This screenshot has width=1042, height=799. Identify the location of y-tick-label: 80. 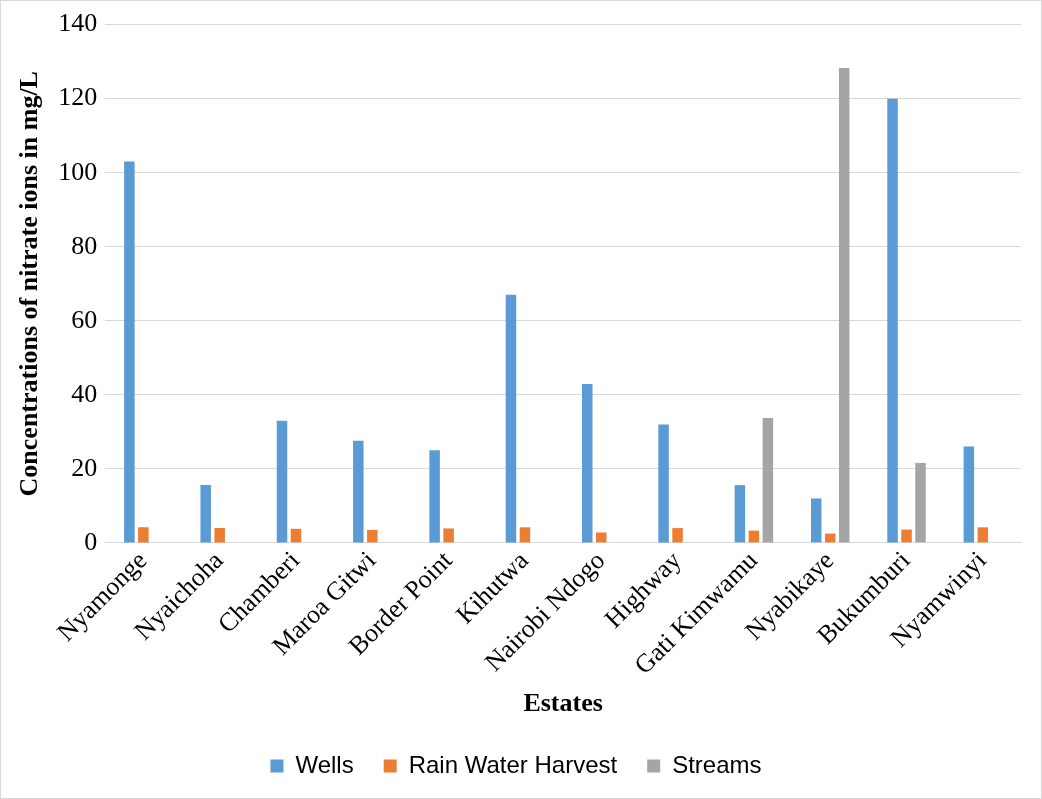
(84, 245).